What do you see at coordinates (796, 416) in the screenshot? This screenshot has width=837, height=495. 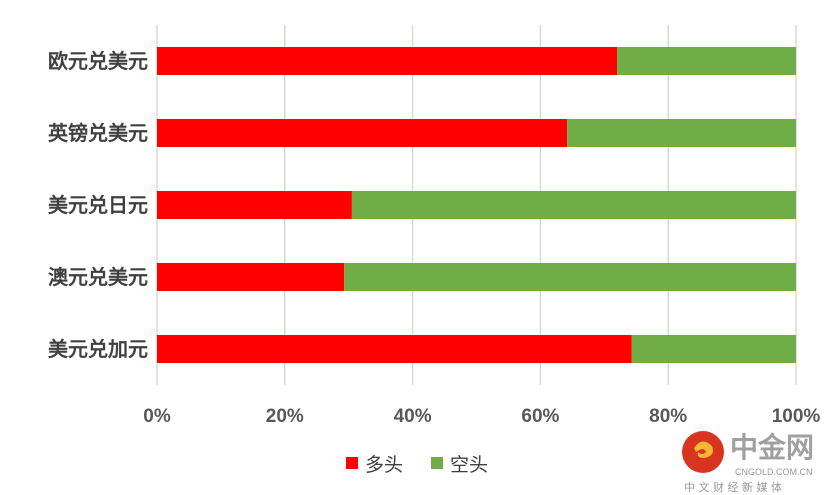 I see `x-tick-label: 100%` at bounding box center [796, 416].